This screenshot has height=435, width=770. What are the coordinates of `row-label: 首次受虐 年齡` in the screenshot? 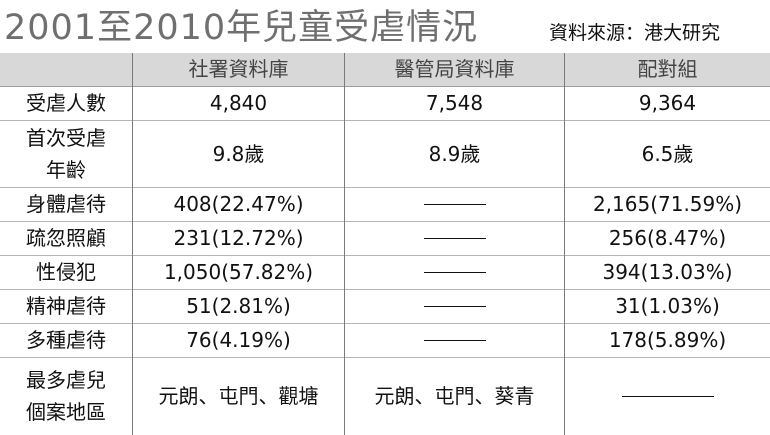 It's located at (66, 154).